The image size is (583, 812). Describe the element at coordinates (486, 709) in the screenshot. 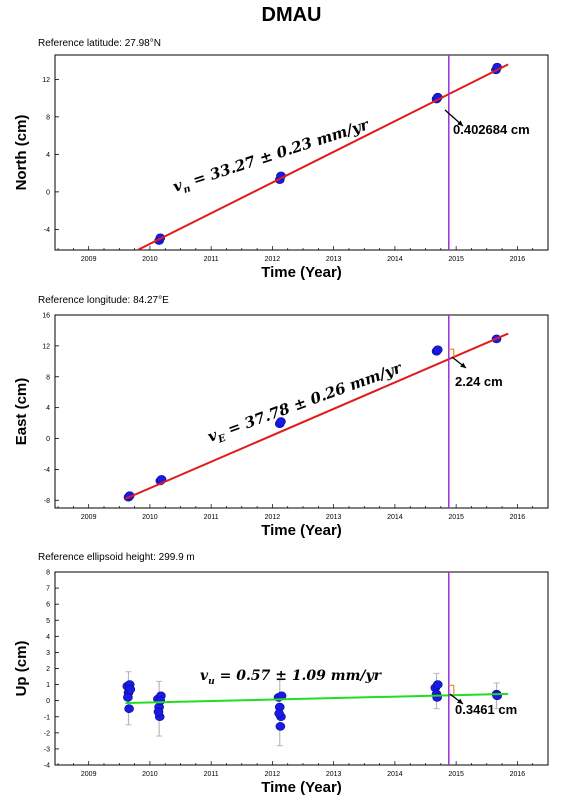

I see `offset-value-label: 0.3461 cm` at that location.